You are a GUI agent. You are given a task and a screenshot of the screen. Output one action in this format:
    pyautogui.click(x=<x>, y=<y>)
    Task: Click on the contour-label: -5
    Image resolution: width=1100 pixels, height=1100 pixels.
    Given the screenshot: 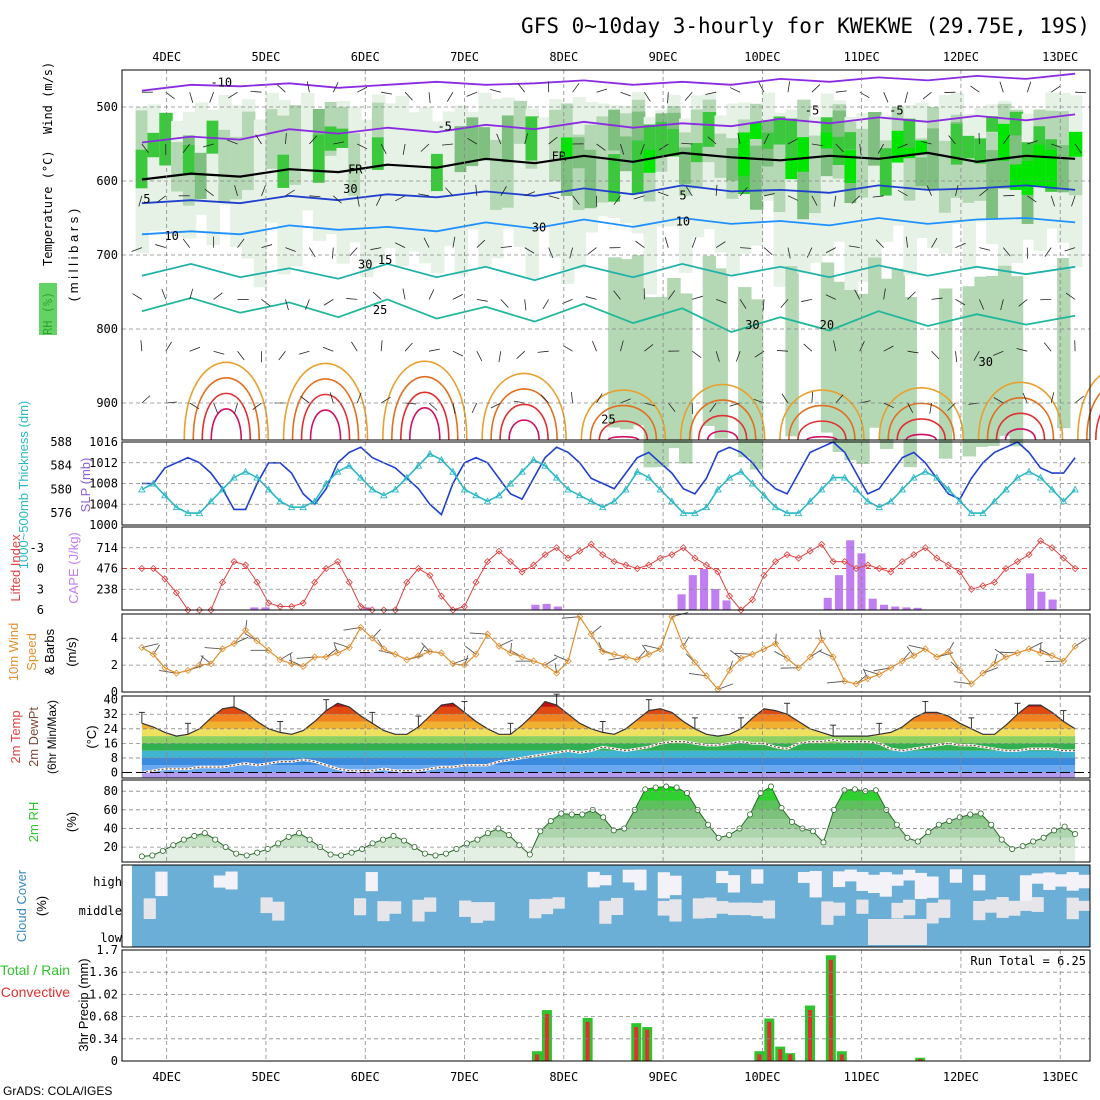 What is the action you would take?
    pyautogui.click(x=444, y=127)
    